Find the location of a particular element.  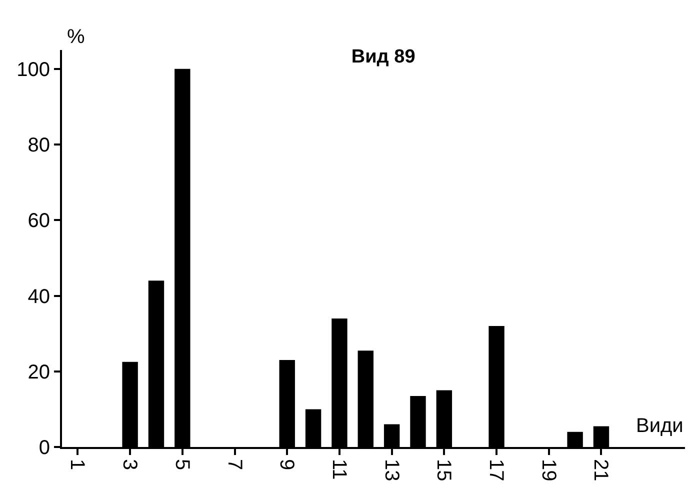

y-tick-label: 60 is located at coordinates (39, 221).